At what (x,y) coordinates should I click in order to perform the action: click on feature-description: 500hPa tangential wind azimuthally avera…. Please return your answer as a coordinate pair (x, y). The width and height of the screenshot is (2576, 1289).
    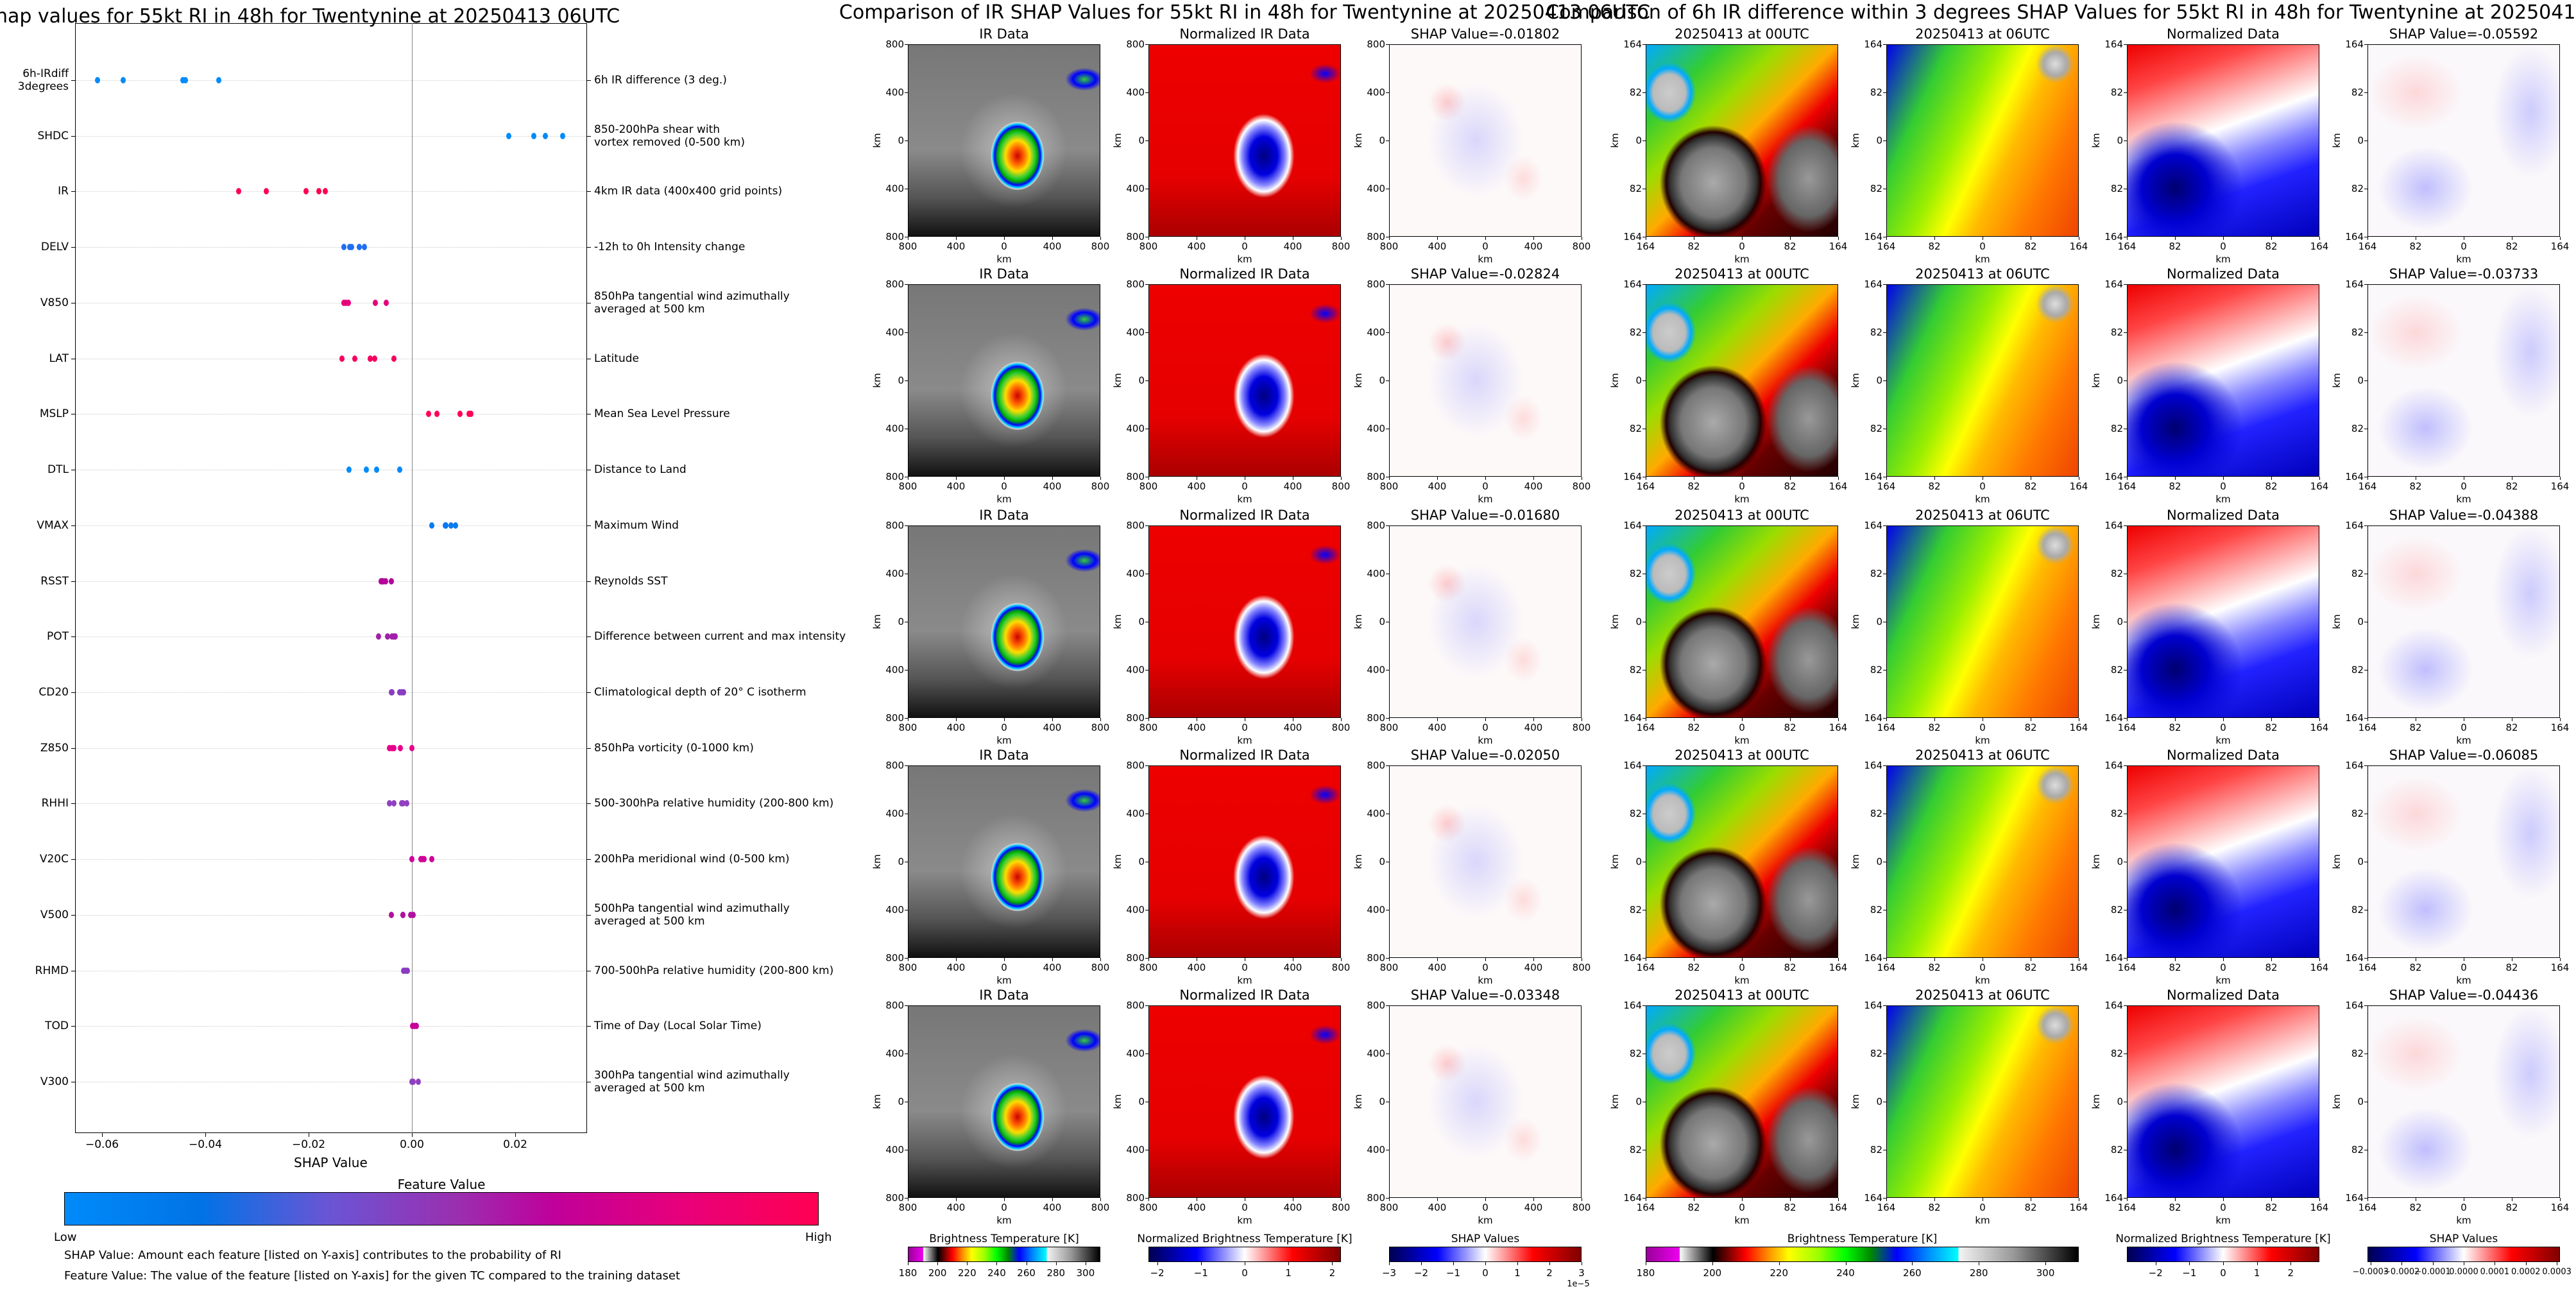
    Looking at the image, I should click on (692, 914).